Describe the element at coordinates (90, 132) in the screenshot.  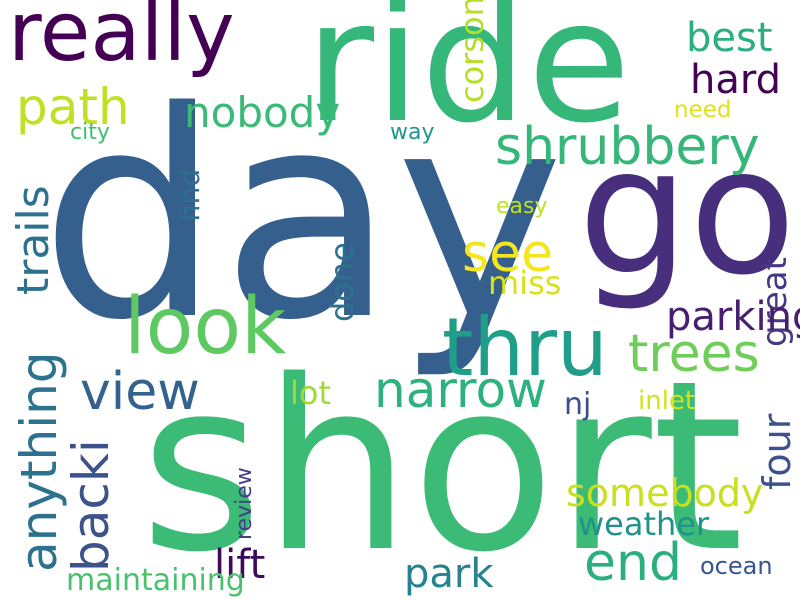
I see `word-need: city` at that location.